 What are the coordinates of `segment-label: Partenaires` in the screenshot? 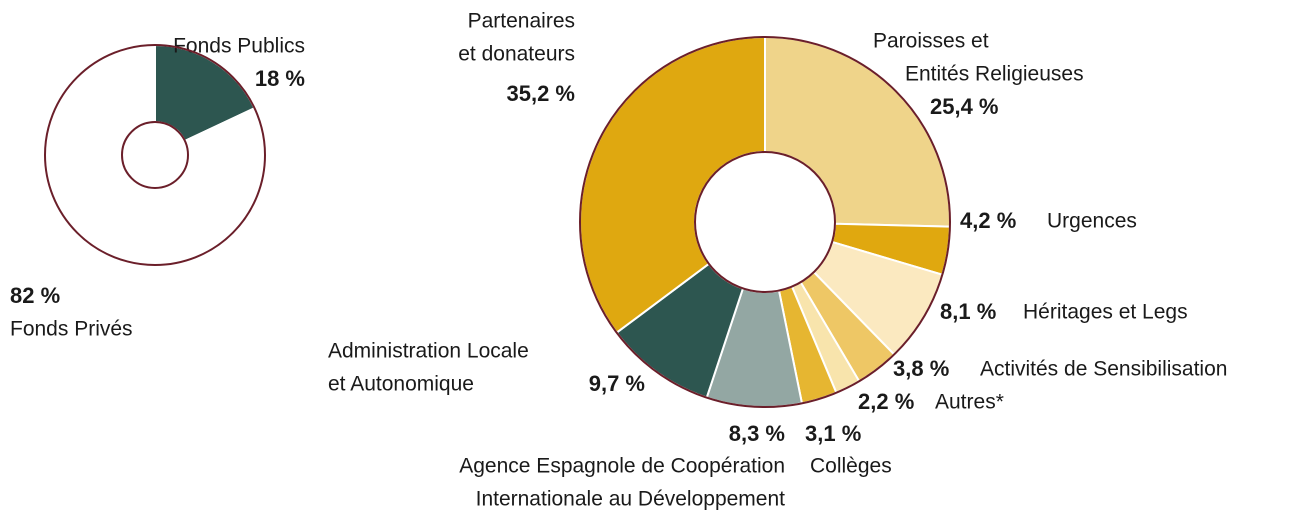 It's located at (521, 21).